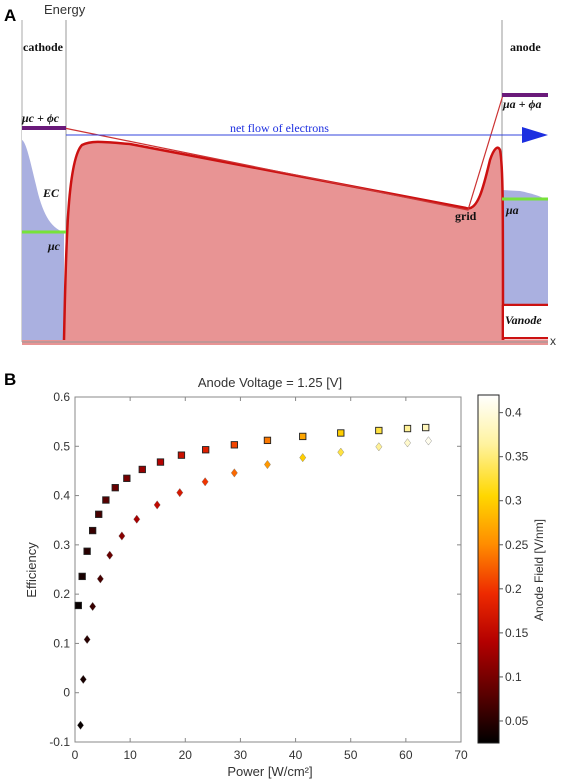 The height and width of the screenshot is (783, 561). Describe the element at coordinates (61, 446) in the screenshot. I see `y-tick-label: 0.5` at that location.